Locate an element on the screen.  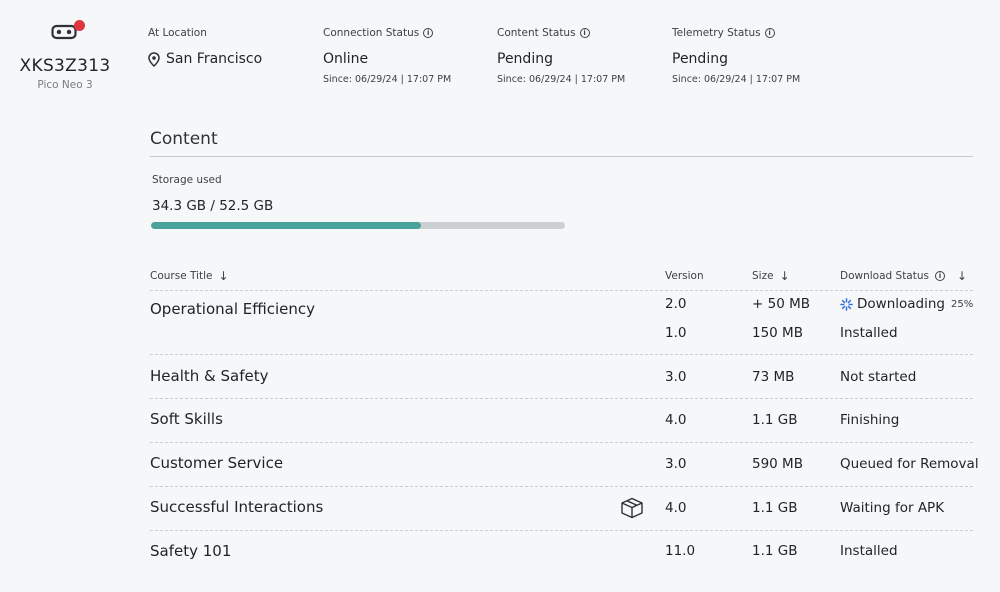
course-title: Operational Efficiency is located at coordinates (233, 309).